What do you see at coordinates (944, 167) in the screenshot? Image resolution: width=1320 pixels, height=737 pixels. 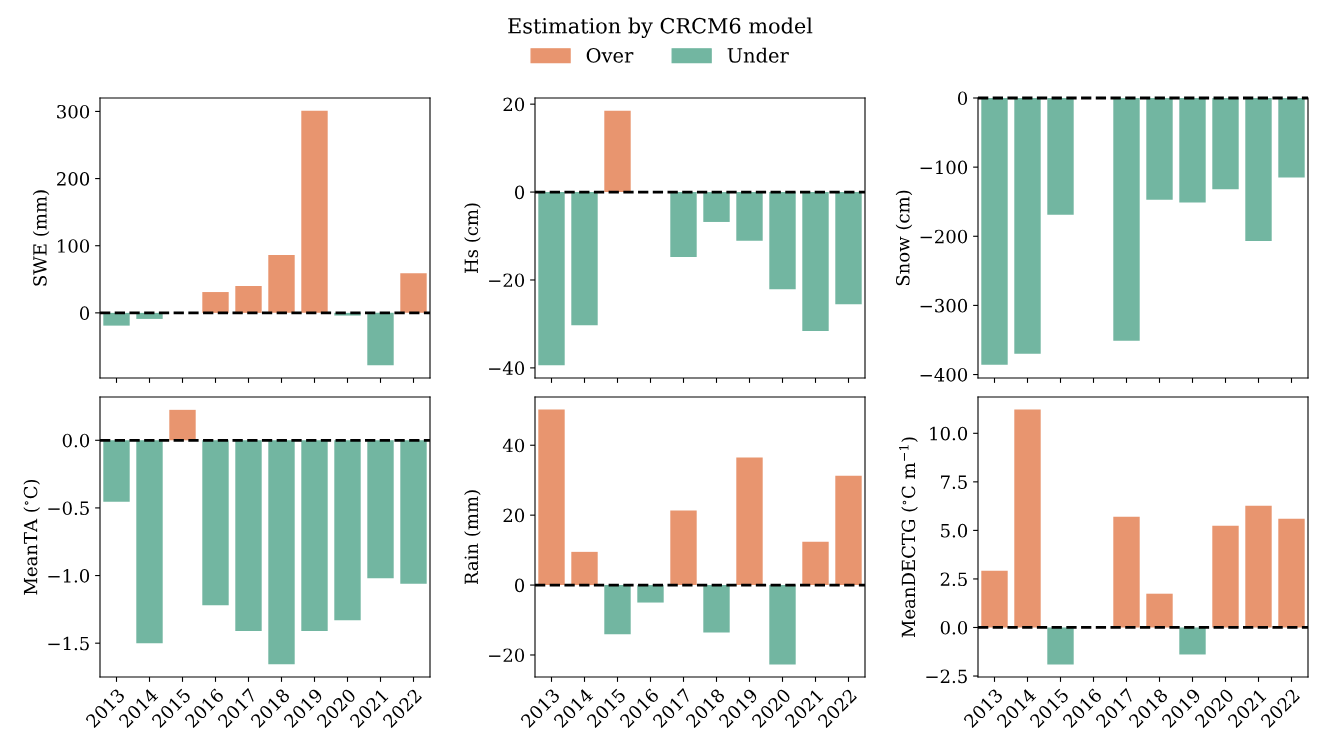 I see `y-tick-label: −100` at bounding box center [944, 167].